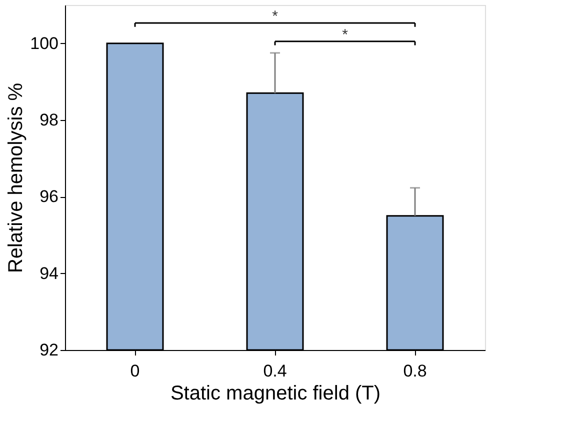 The height and width of the screenshot is (448, 562). What do you see at coordinates (135, 371) in the screenshot?
I see `x-tick-label: 0` at bounding box center [135, 371].